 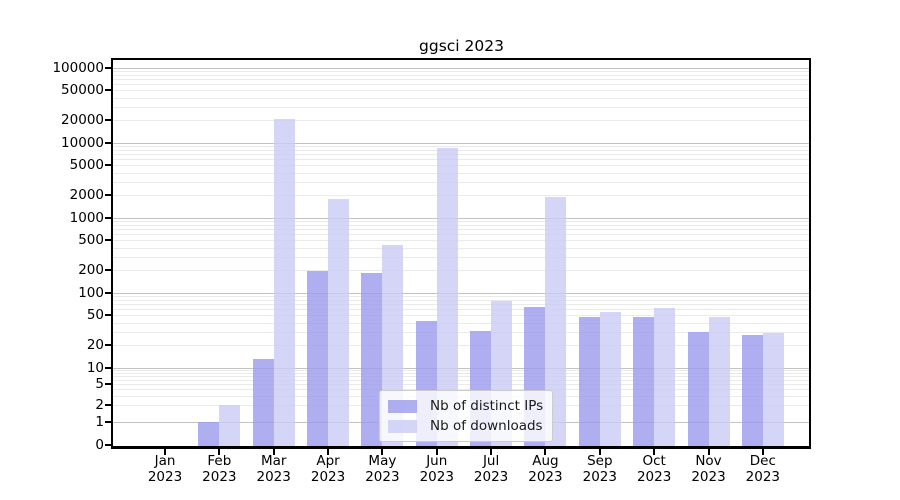 I want to click on x-tick-mark-jun, so click(x=436, y=451).